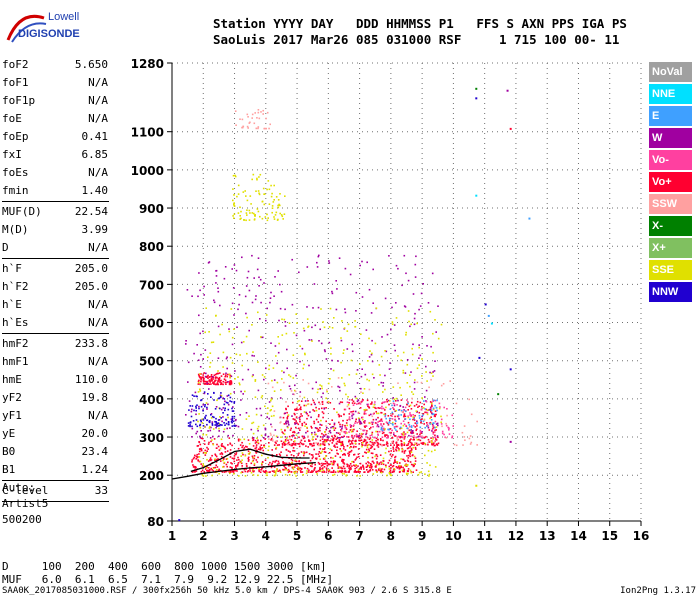 This screenshot has width=700, height=600. What do you see at coordinates (516, 536) in the screenshot?
I see `x-tick-label: 12` at bounding box center [516, 536].